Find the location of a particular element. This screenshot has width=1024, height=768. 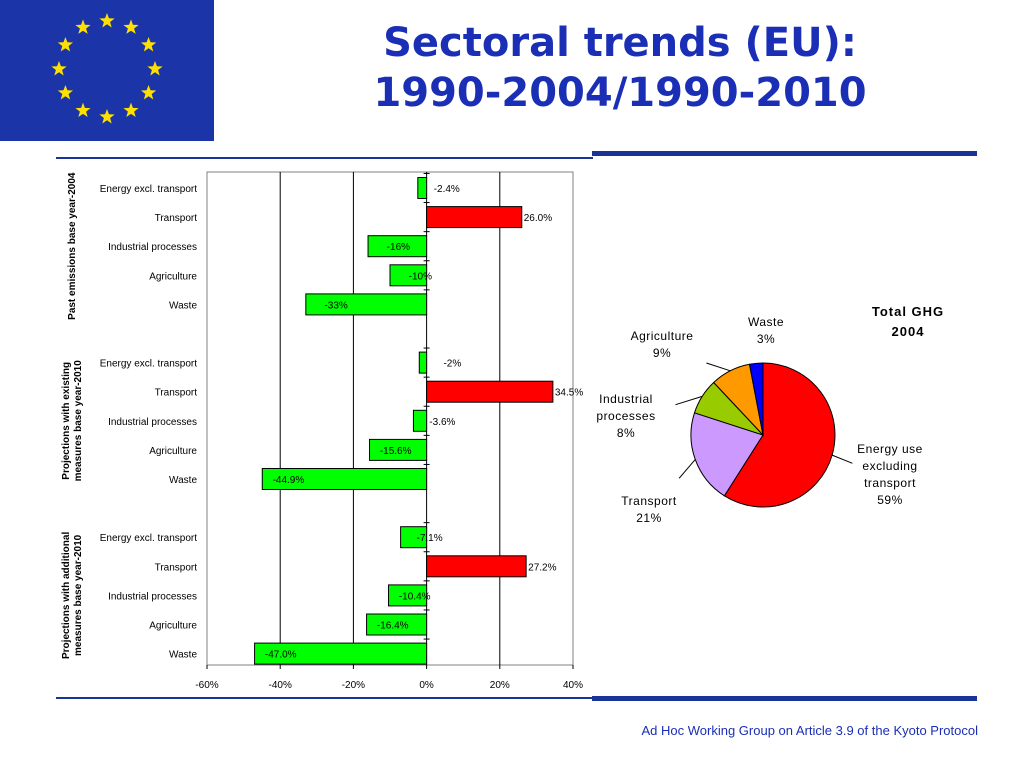

group-label-line: Projections with additional is located at coordinates (66, 595).